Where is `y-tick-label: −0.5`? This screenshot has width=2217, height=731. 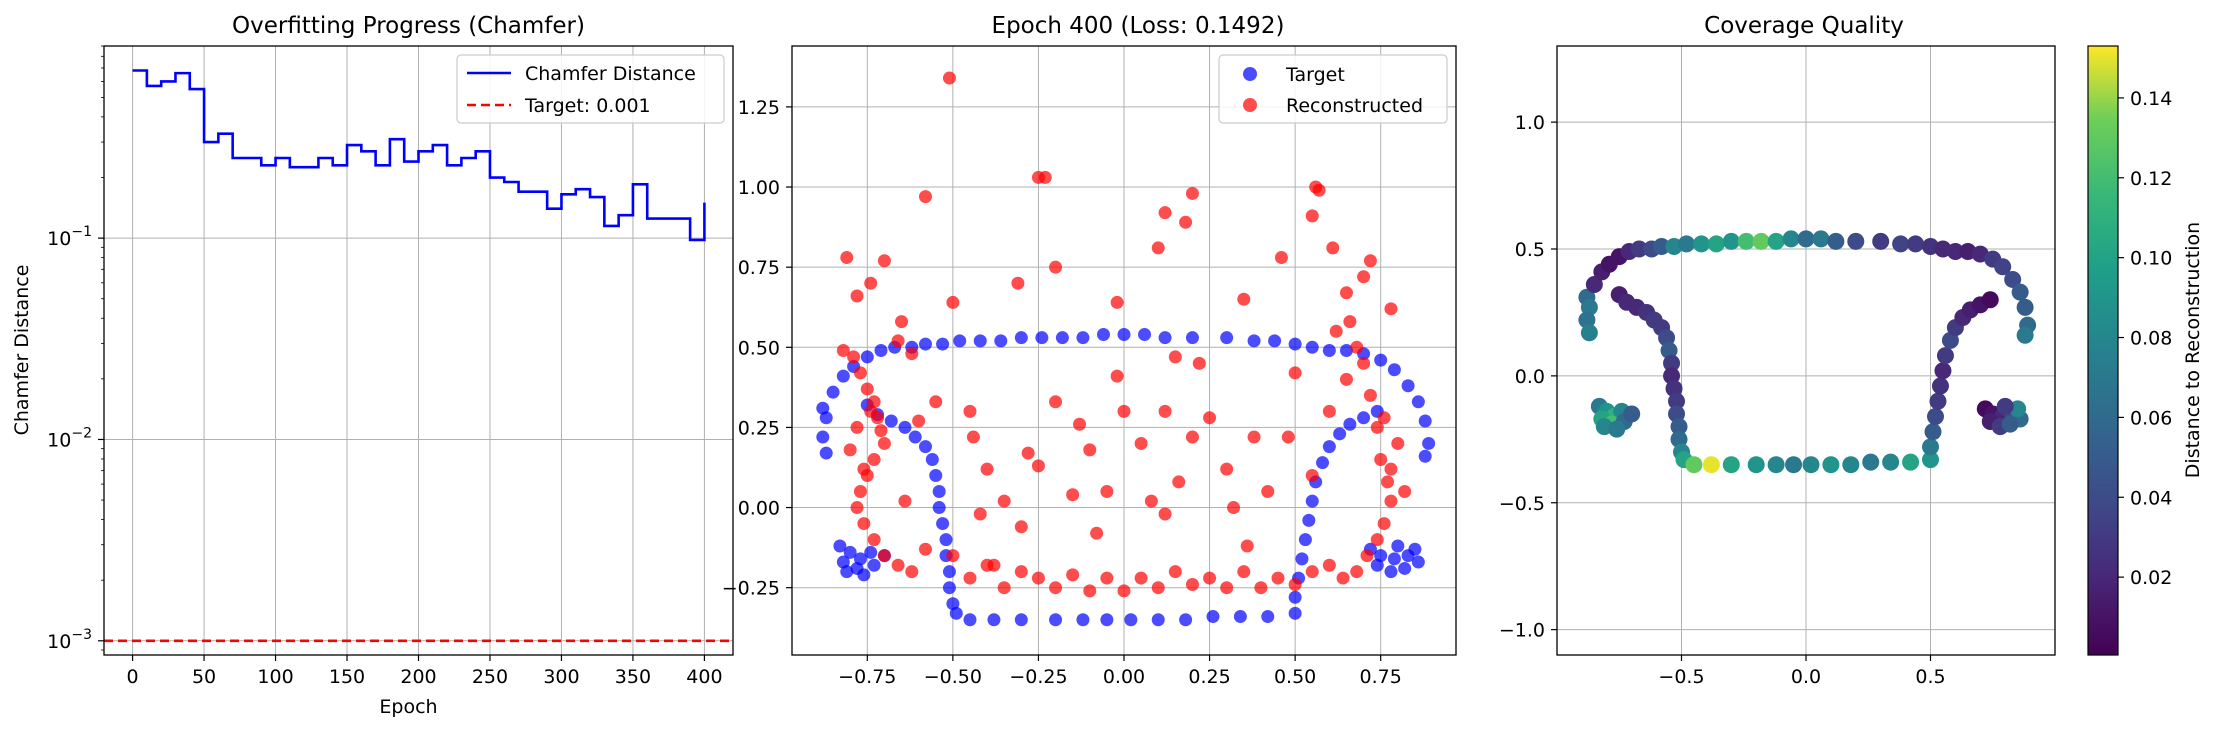
y-tick-label: −0.5 is located at coordinates (1522, 504).